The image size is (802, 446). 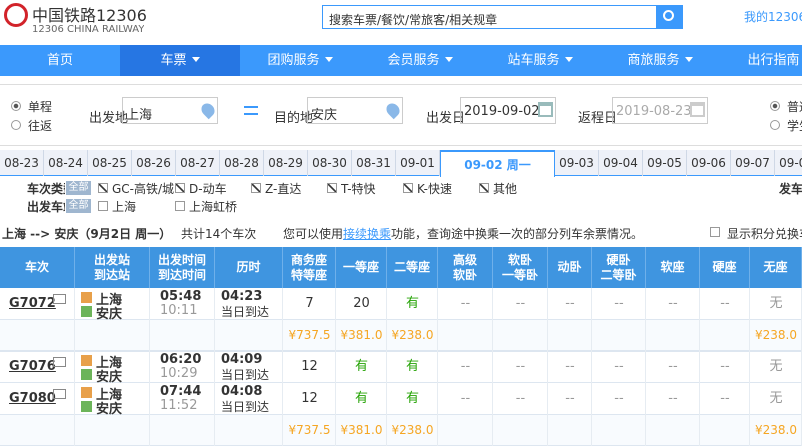 What do you see at coordinates (109, 409) in the screenshot?
I see `to-station: 安庆` at bounding box center [109, 409].